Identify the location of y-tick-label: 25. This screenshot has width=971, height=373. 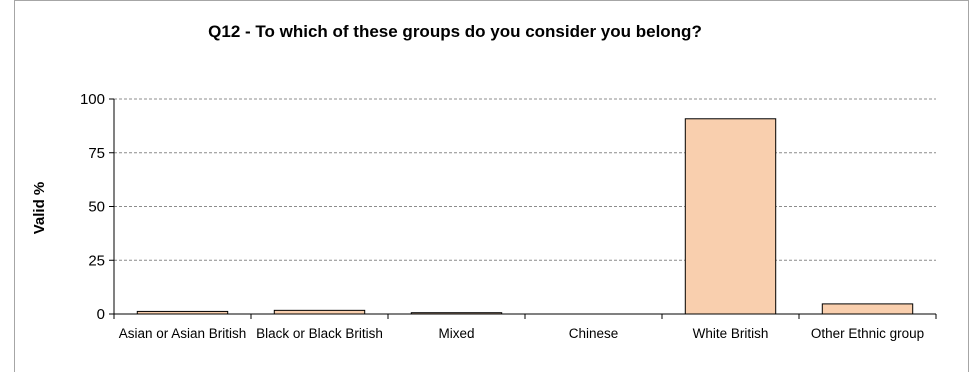
(96, 260).